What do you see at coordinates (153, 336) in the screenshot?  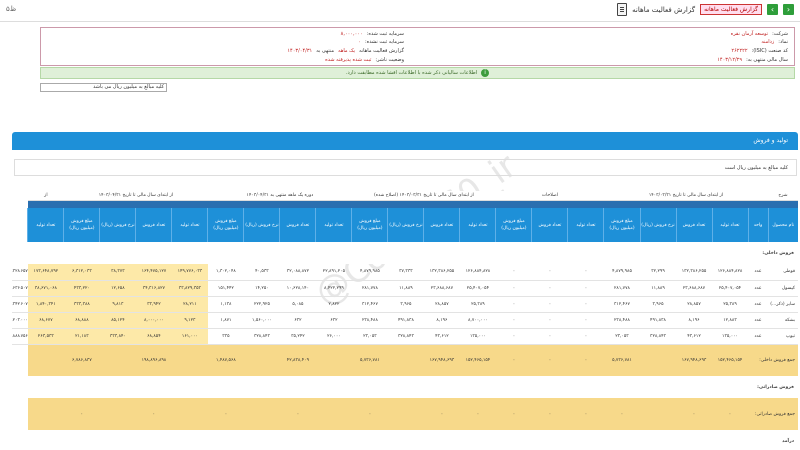 I see `table-cell: ۶۸,۸۵۴` at bounding box center [153, 336].